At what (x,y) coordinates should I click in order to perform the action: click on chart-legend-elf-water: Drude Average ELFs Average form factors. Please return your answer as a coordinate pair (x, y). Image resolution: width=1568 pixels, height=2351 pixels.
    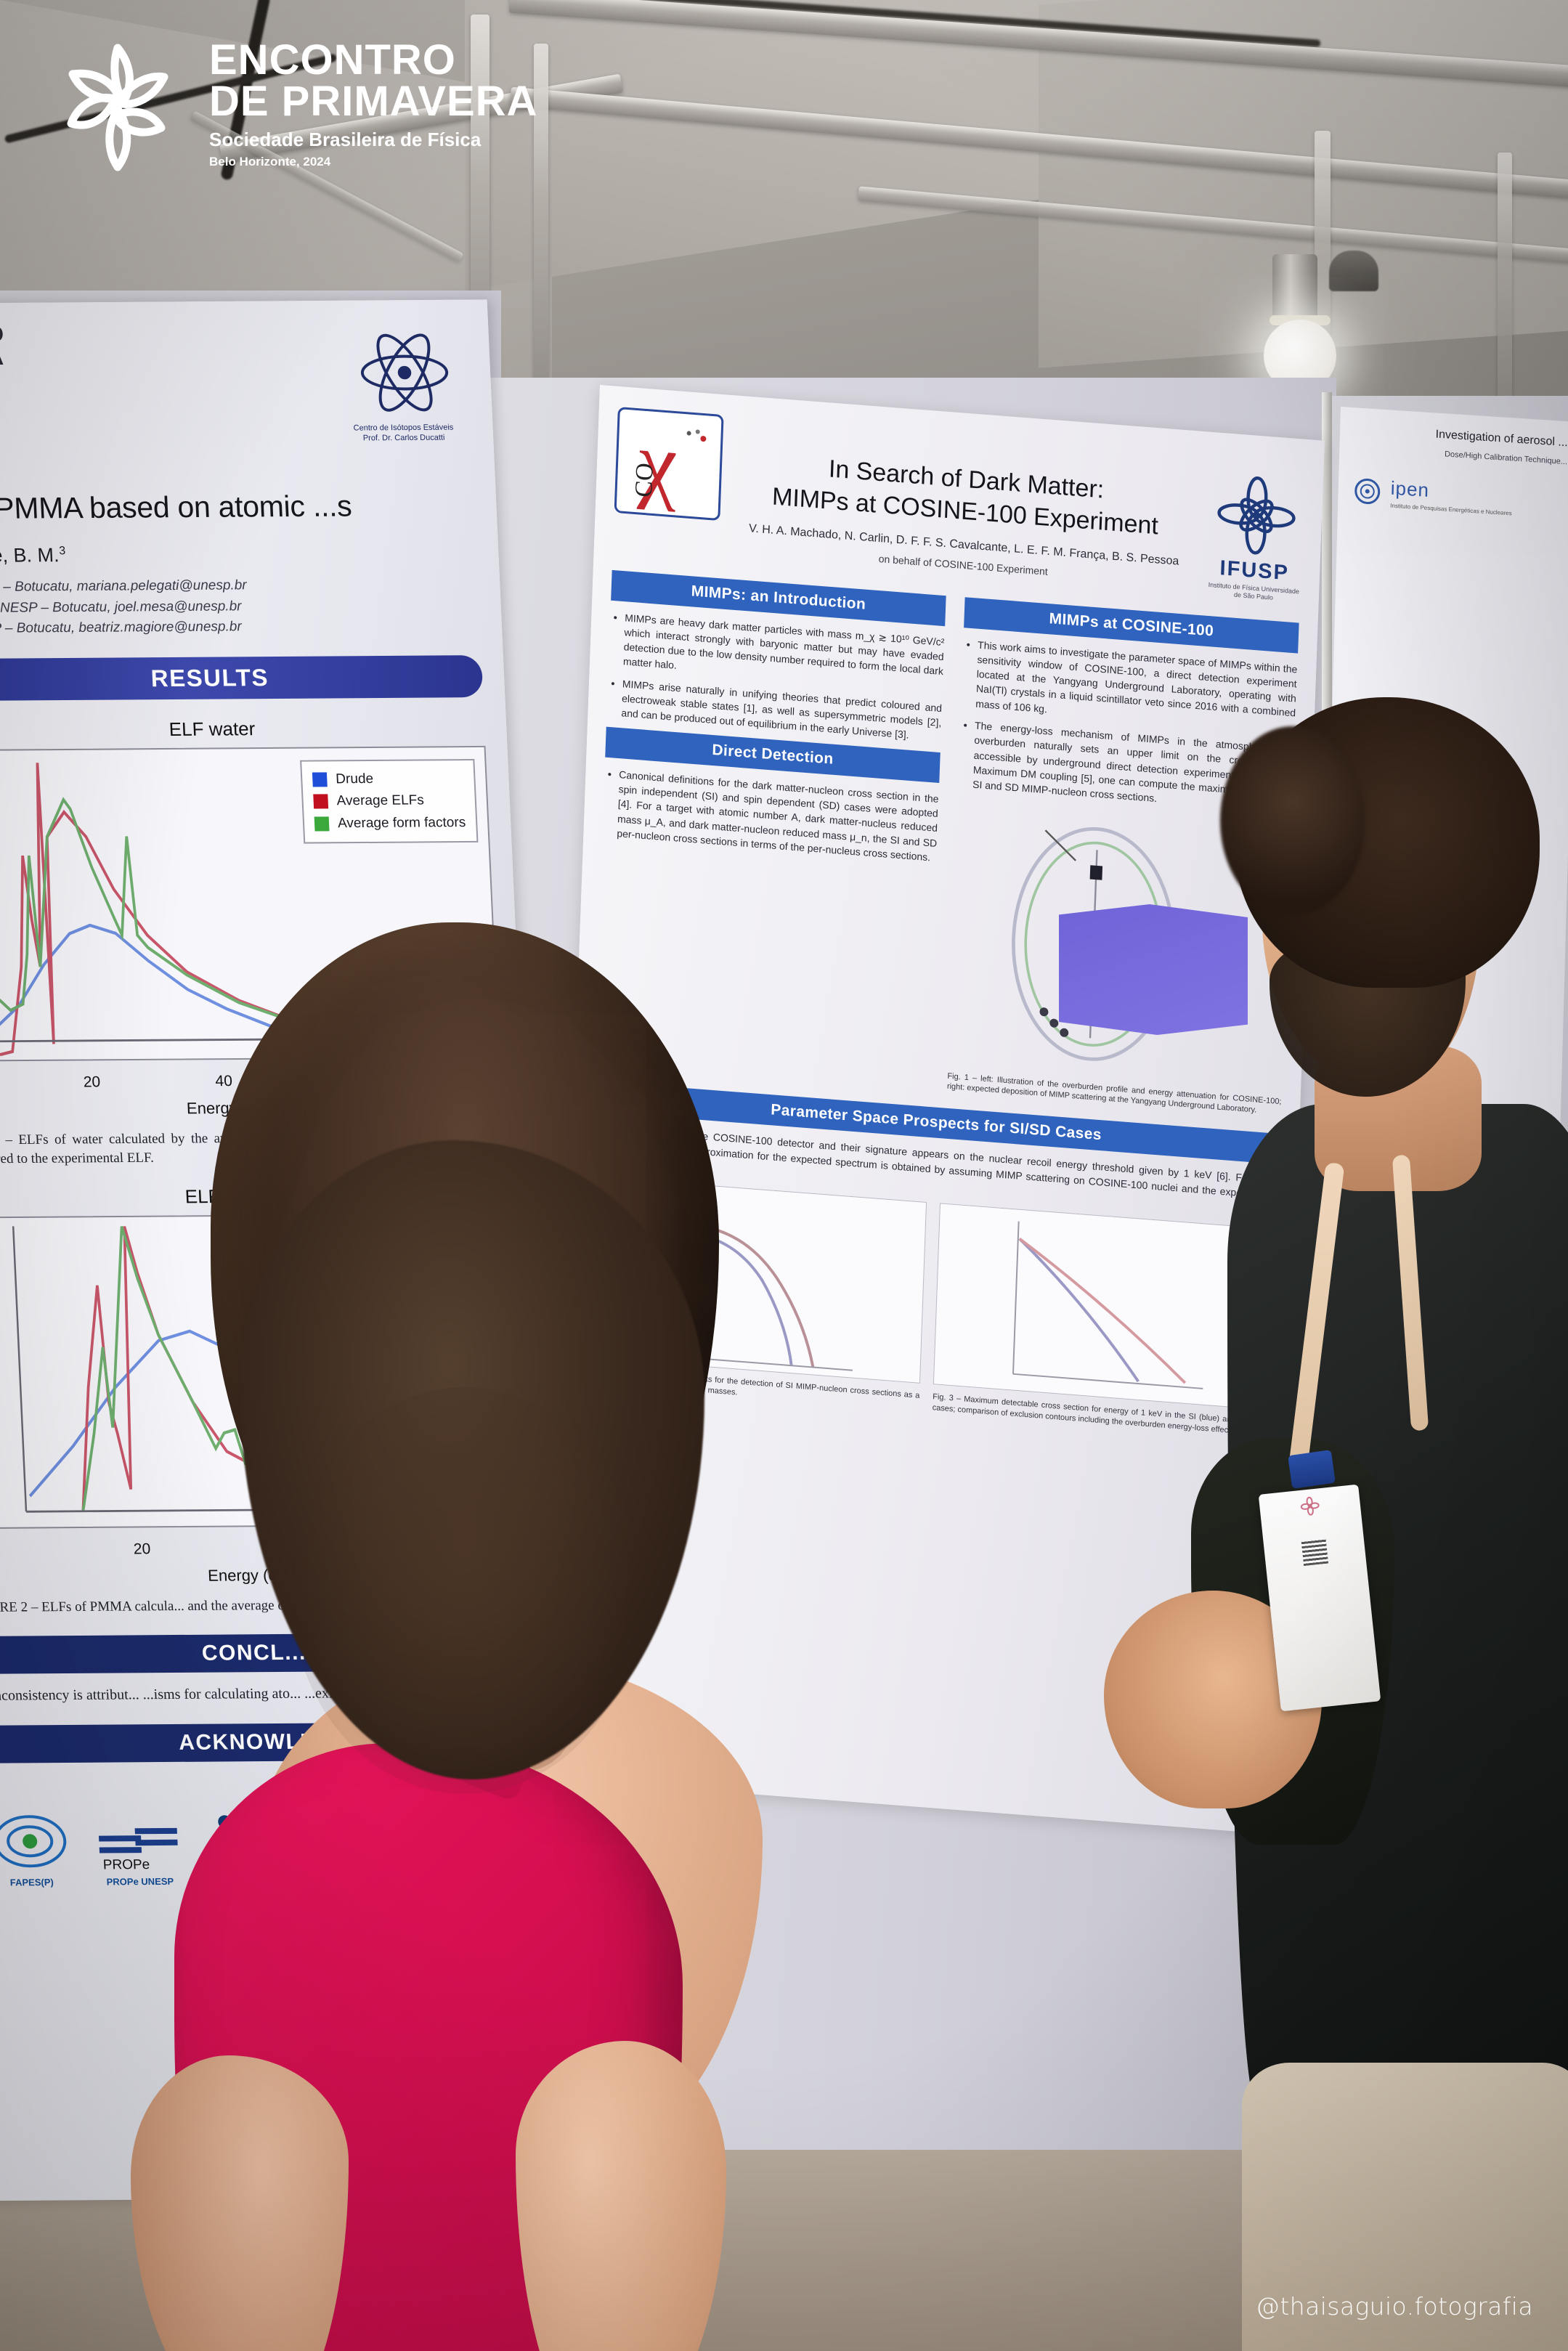
    Looking at the image, I should click on (389, 801).